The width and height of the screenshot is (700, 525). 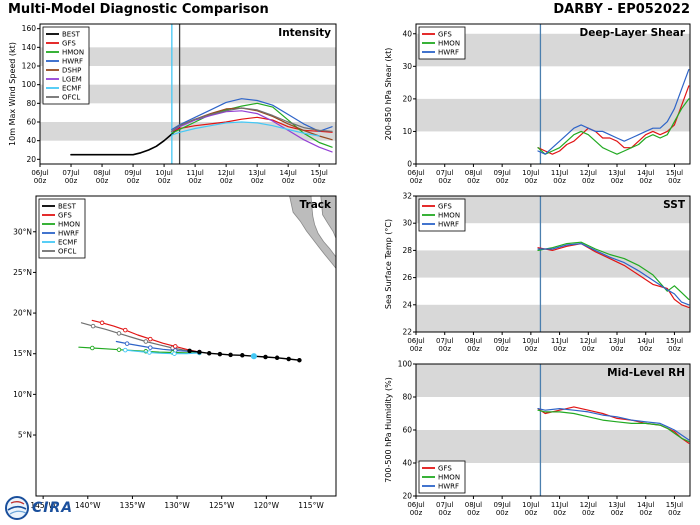 I want to click on svg-text: 24, so click(x=407, y=304).